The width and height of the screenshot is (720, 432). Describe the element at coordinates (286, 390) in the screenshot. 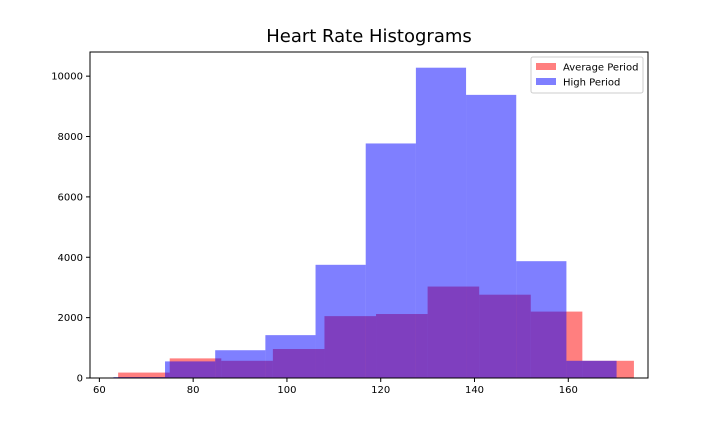

I see `x-tick-label: 100` at that location.